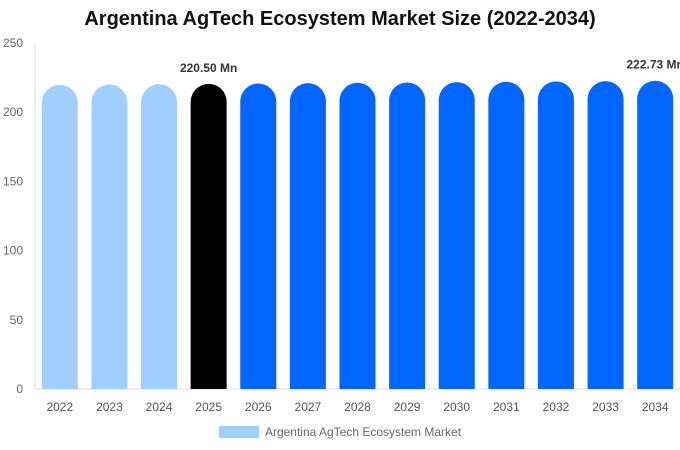 This screenshot has width=680, height=450. What do you see at coordinates (13, 112) in the screenshot?
I see `y-tick-label: 200` at bounding box center [13, 112].